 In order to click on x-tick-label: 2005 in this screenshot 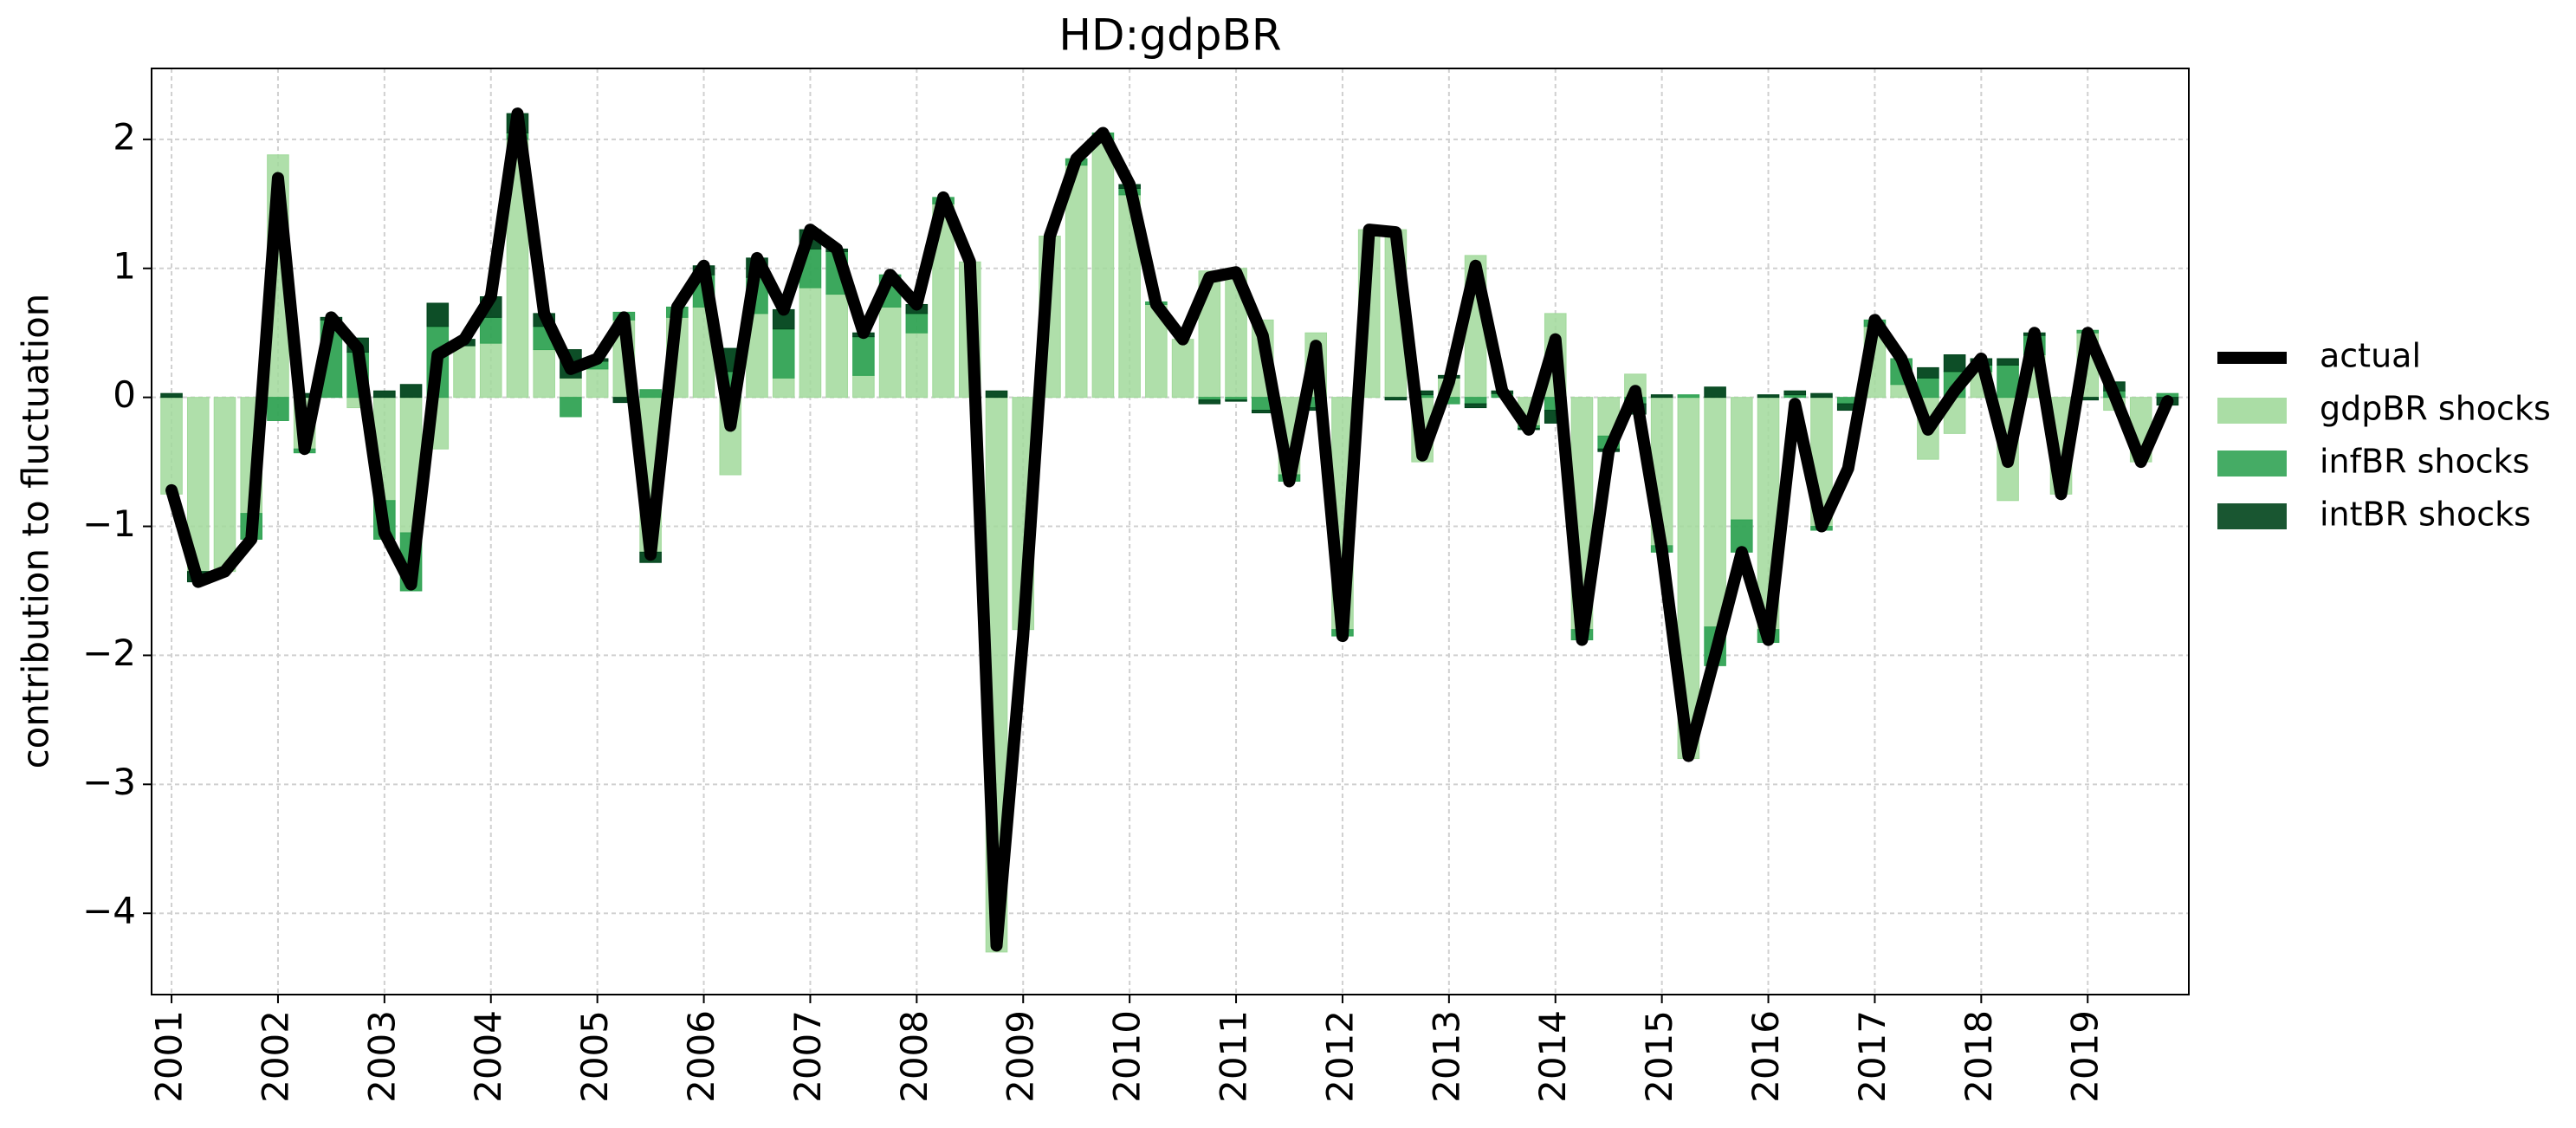, I will do `click(594, 1056)`.